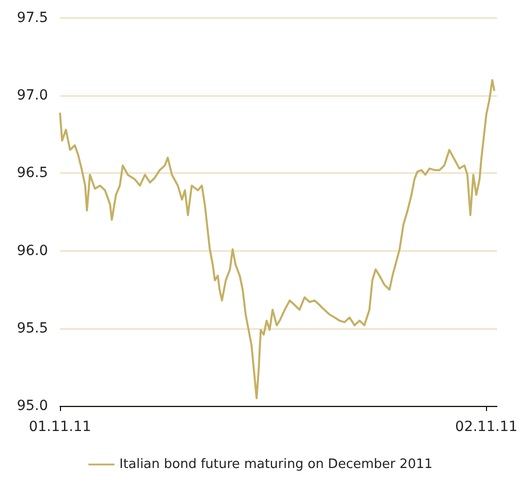  Describe the element at coordinates (32, 406) in the screenshot. I see `y-tick-label: 95.0` at that location.